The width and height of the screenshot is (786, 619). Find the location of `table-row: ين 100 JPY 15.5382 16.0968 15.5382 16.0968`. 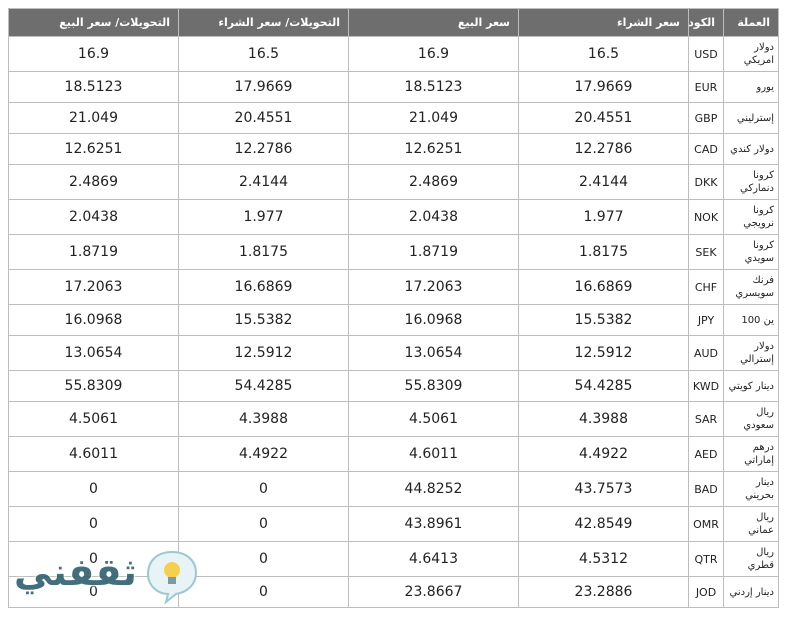

table-row: ين 100 JPY 15.5382 16.0968 15.5382 16.0968 is located at coordinates (393, 320).